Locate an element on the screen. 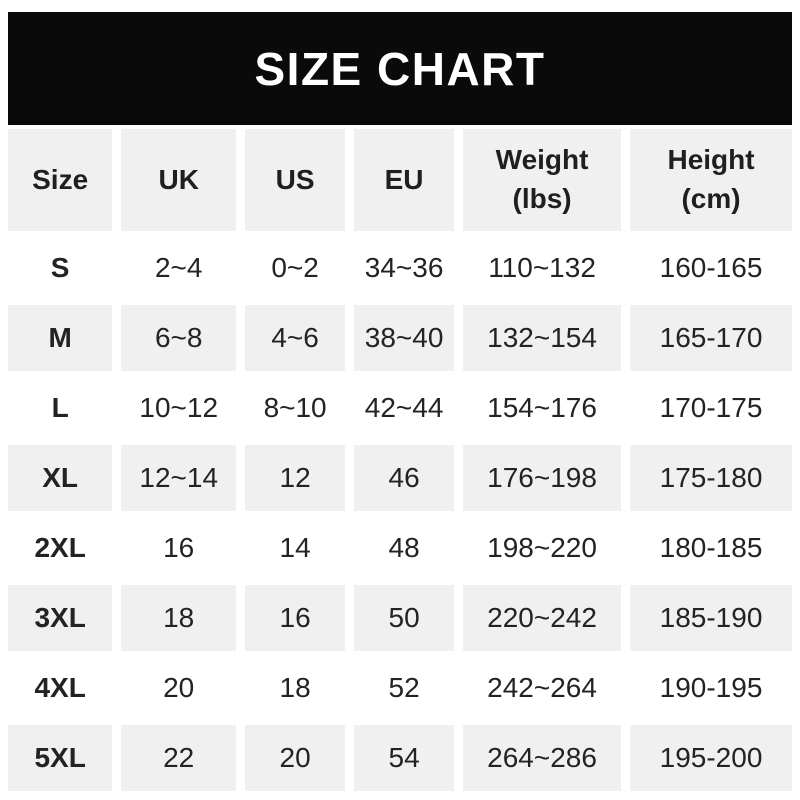  eu-value: 38~40 is located at coordinates (400, 338).